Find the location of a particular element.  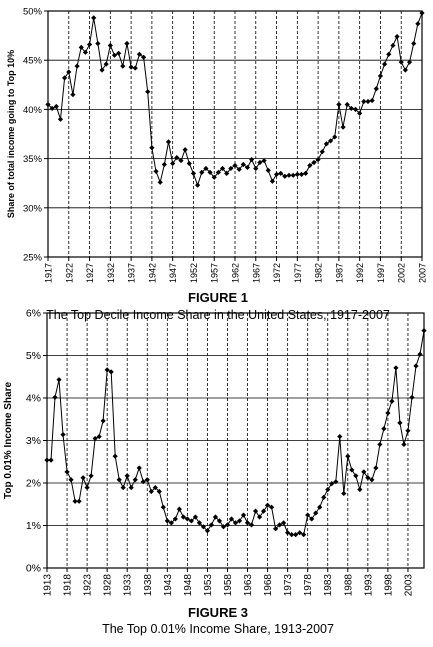

chart-title: The Top 0.01% Income Share, 1913-2007 is located at coordinates (218, 629).